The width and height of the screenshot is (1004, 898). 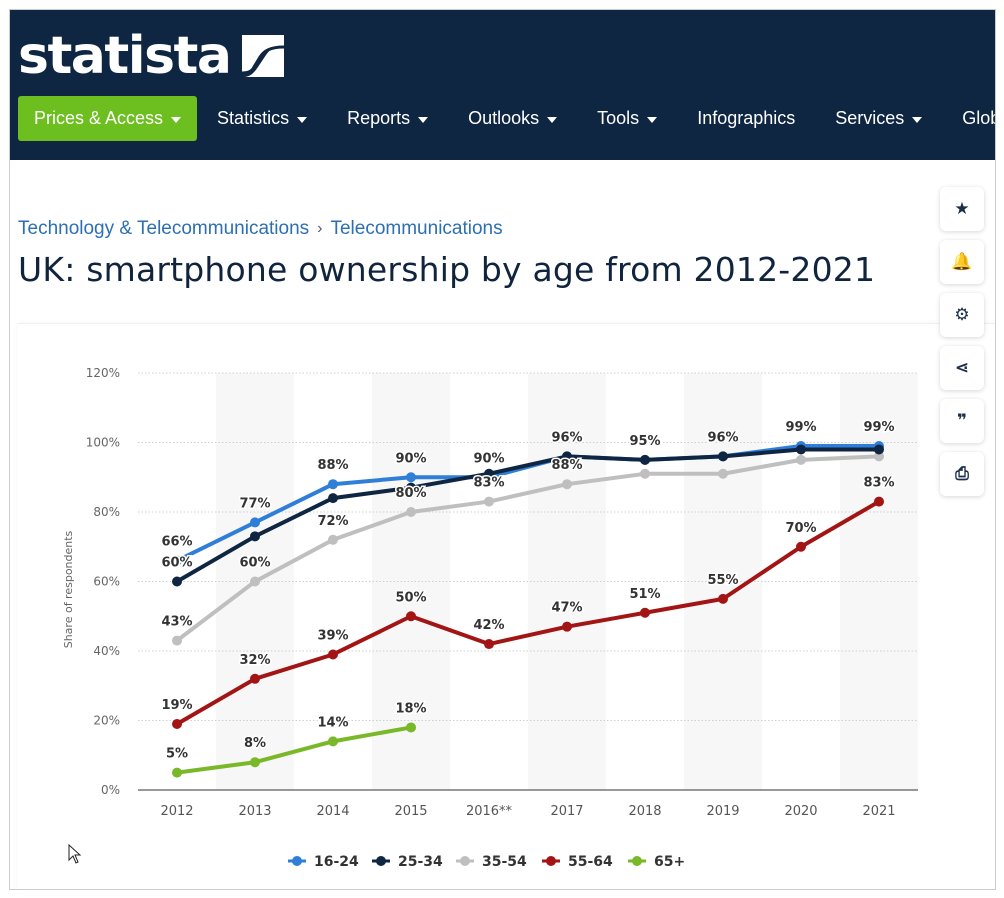 What do you see at coordinates (263, 56) in the screenshot?
I see `statista-logo-icon` at bounding box center [263, 56].